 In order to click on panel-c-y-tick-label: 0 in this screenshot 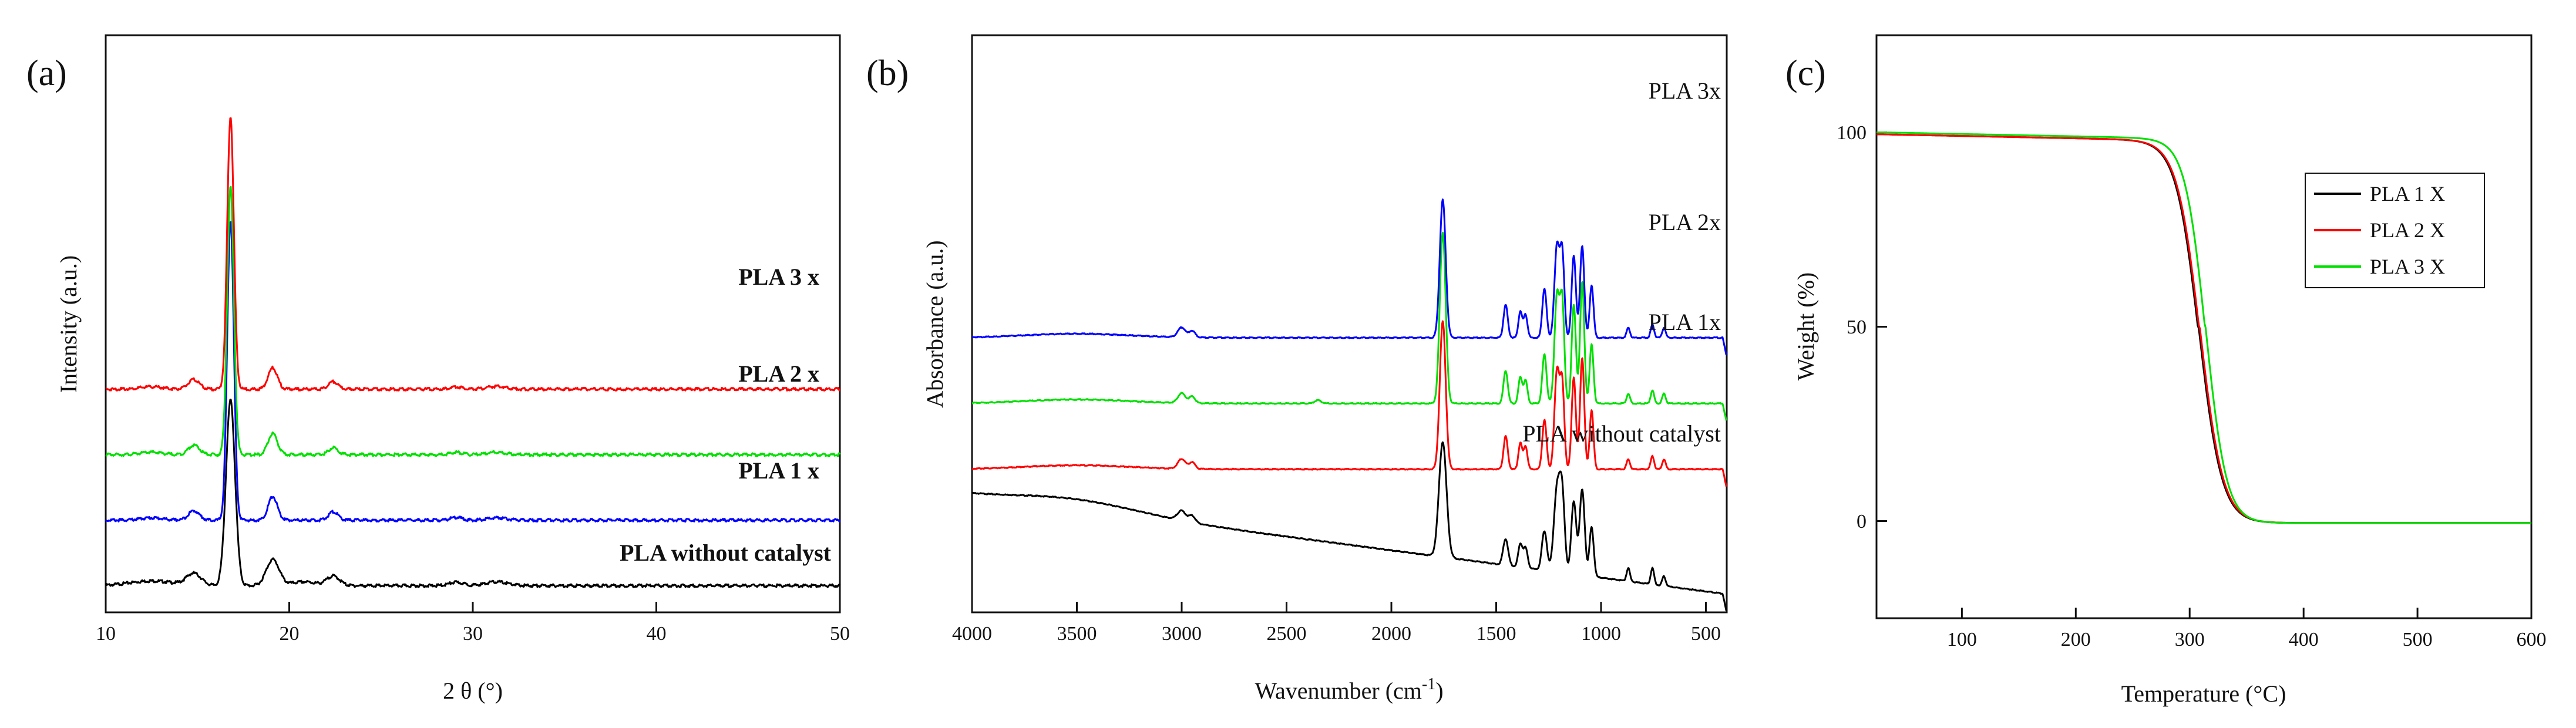, I will do `click(1862, 521)`.